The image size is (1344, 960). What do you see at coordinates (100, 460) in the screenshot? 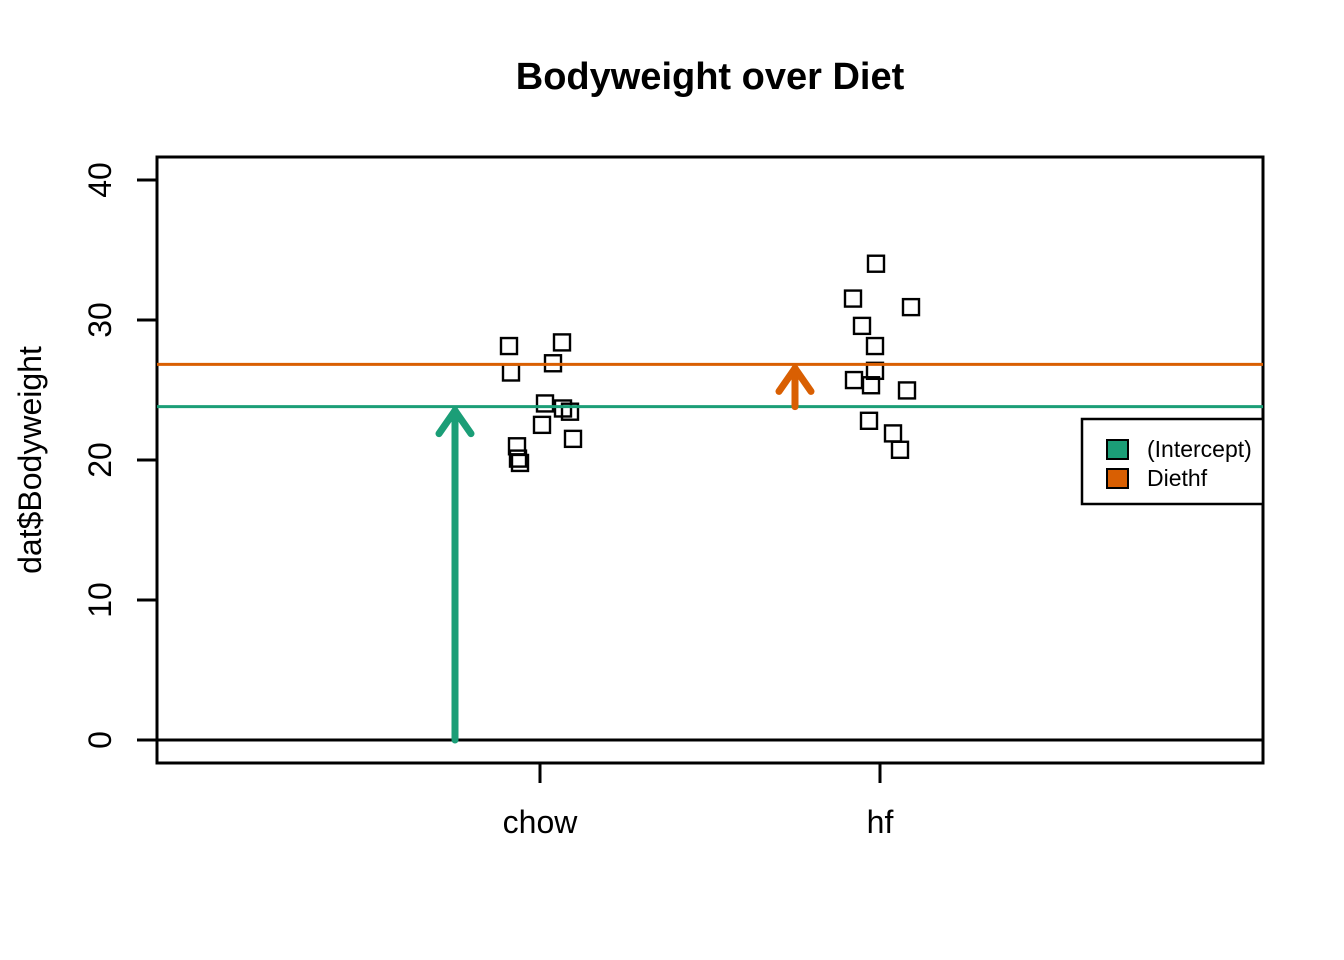
I see `y-tick-label: 20` at bounding box center [100, 460].